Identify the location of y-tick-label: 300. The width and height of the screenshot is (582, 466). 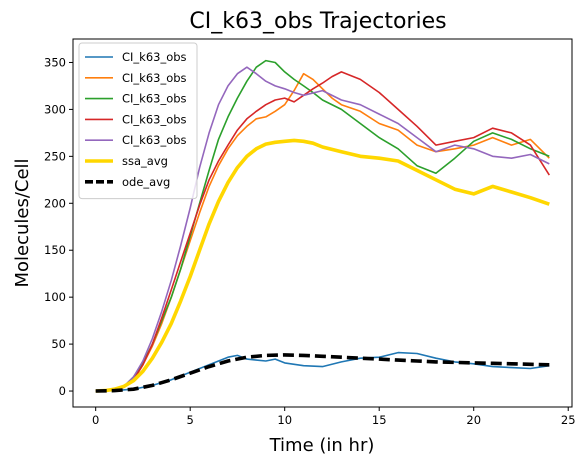
(55, 109).